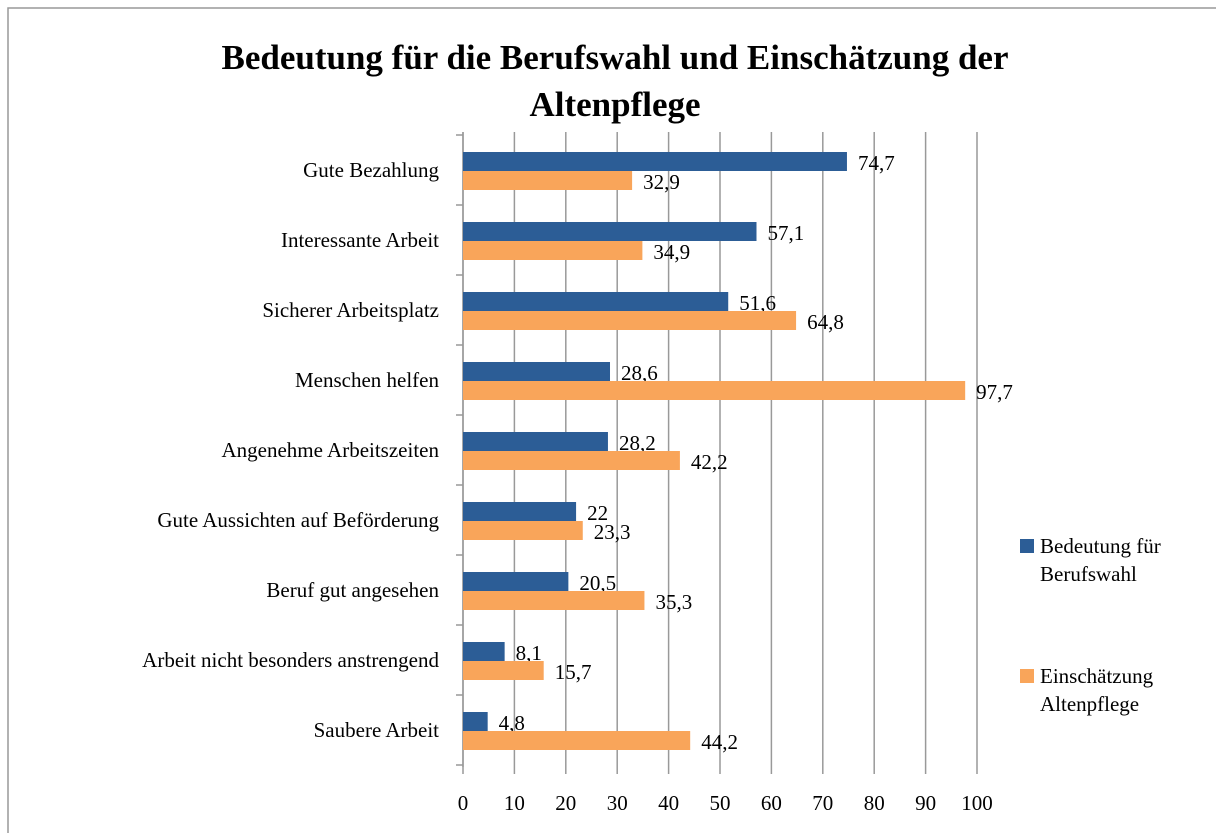 The height and width of the screenshot is (833, 1216). I want to click on value-label: 44,2, so click(719, 742).